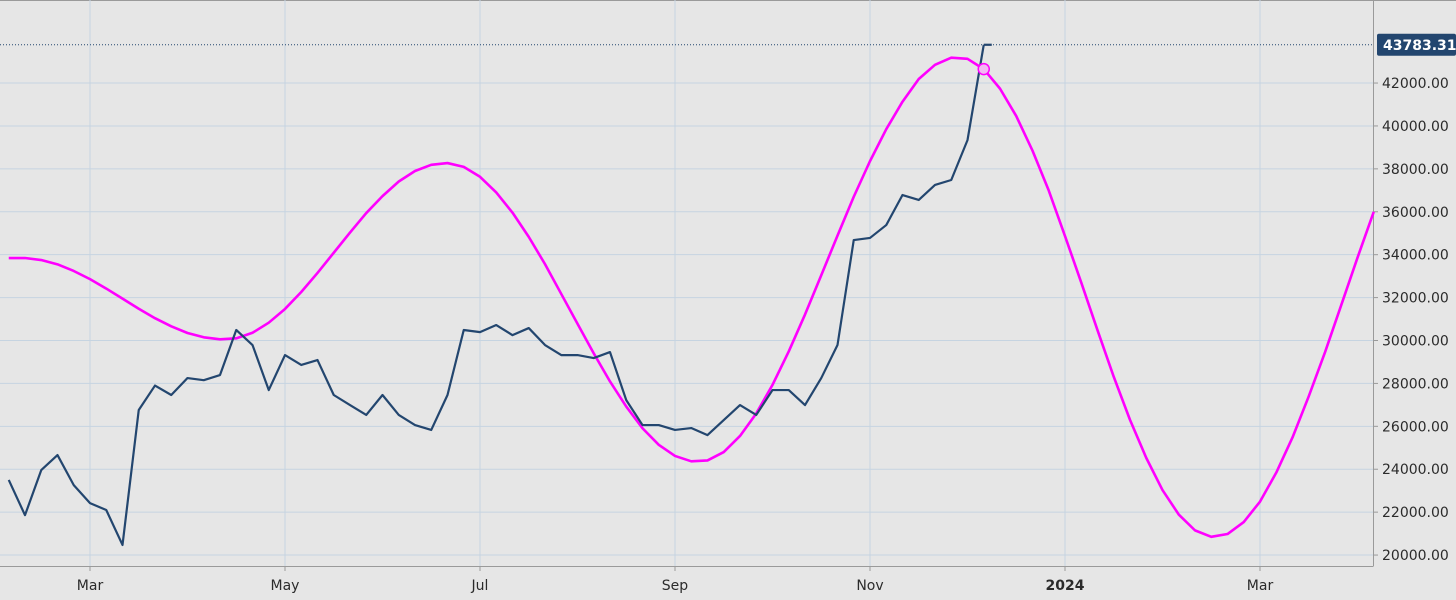  What do you see at coordinates (480, 586) in the screenshot?
I see `x-tick-label: Jul` at bounding box center [480, 586].